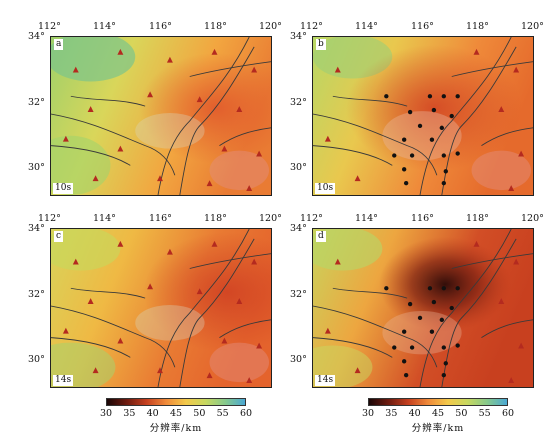  I want to click on map-panel-b: b 10s, so click(423, 116).